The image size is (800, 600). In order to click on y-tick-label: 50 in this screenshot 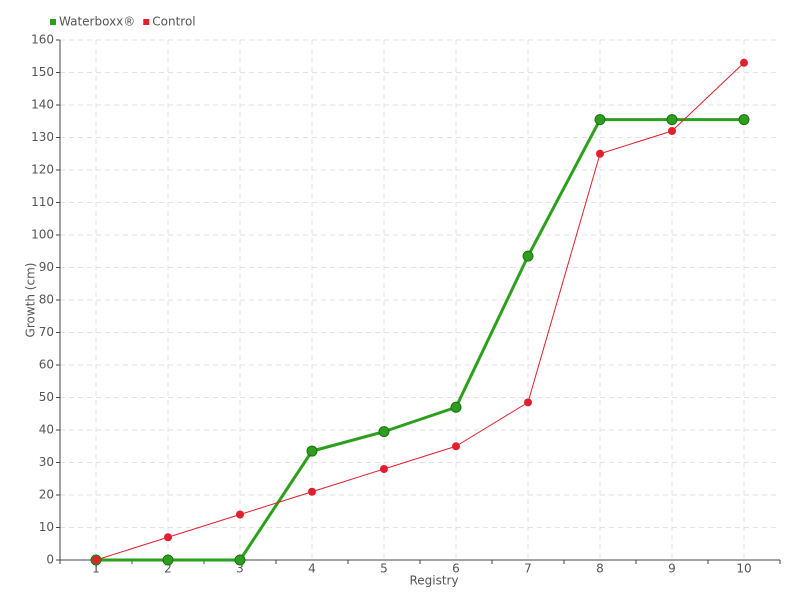, I will do `click(46, 397)`.